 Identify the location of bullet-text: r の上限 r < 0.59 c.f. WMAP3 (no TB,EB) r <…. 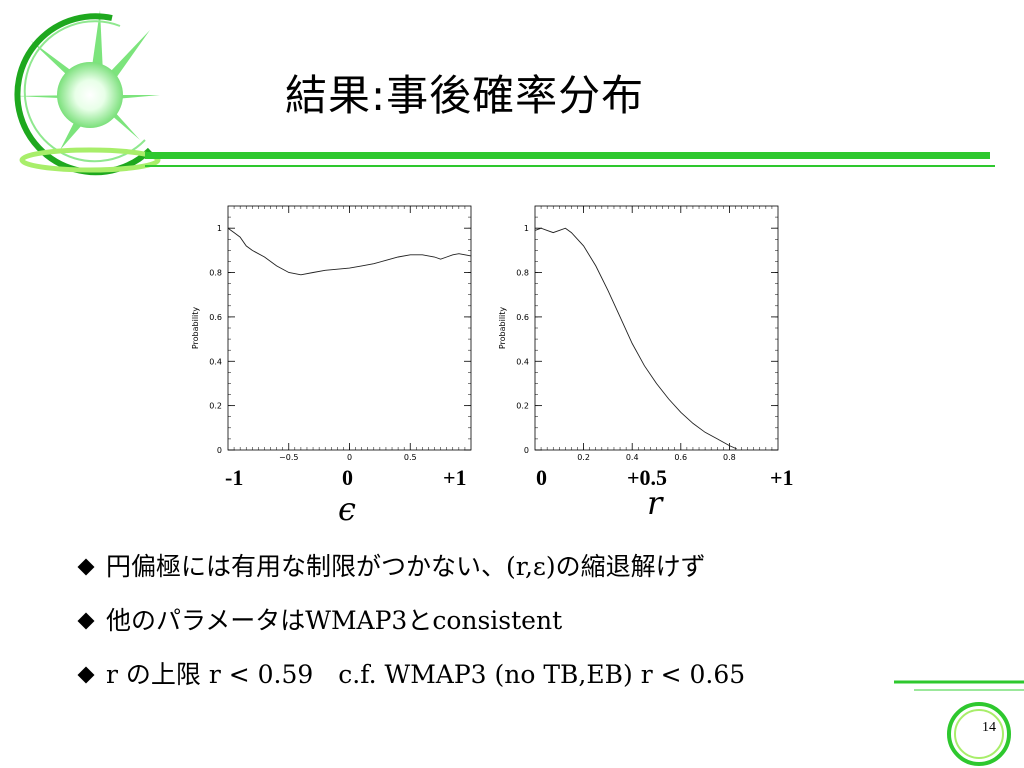
(426, 674).